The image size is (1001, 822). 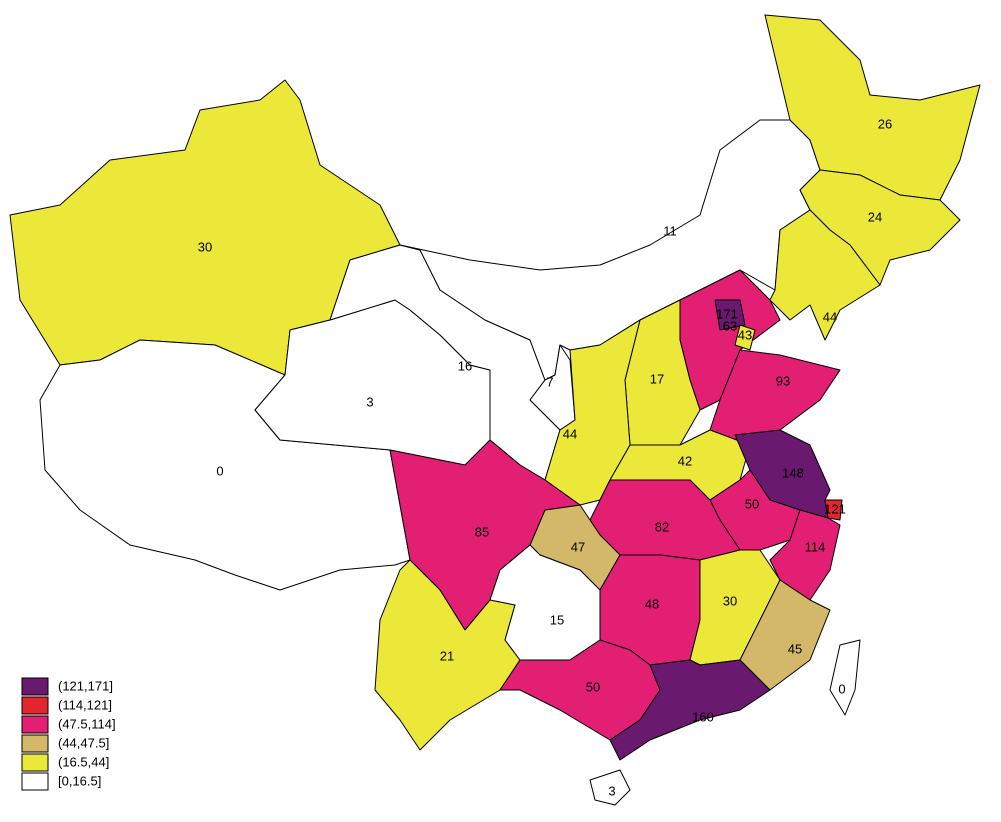 I want to click on region-label: 114, so click(x=815, y=546).